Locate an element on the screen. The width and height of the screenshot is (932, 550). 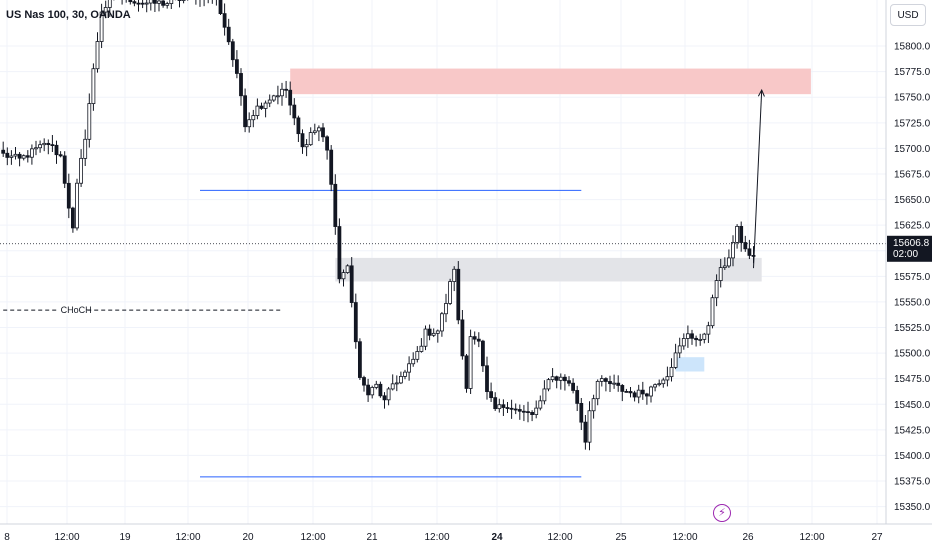
current-price-tag: 15606.8 02:00 is located at coordinates (909, 248).